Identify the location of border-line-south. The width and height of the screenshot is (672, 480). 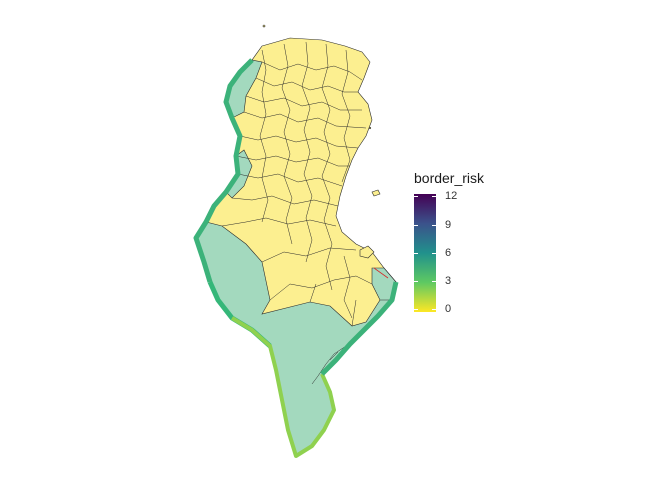
(283, 387).